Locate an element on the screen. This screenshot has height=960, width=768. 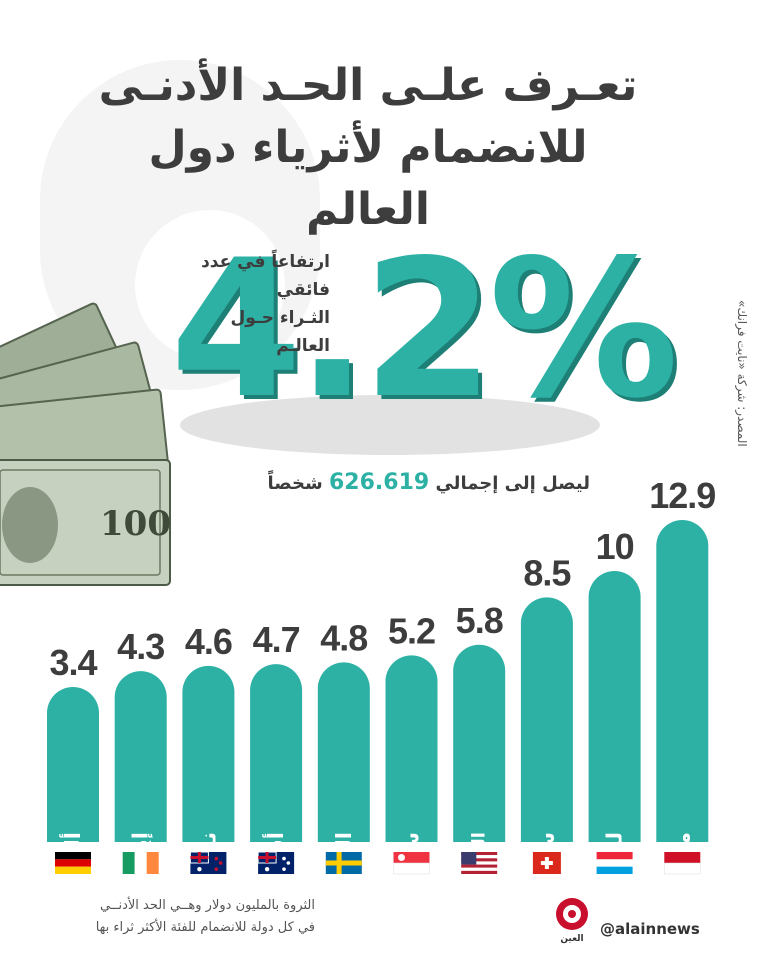
svg-text: 100 is located at coordinates (135, 524).